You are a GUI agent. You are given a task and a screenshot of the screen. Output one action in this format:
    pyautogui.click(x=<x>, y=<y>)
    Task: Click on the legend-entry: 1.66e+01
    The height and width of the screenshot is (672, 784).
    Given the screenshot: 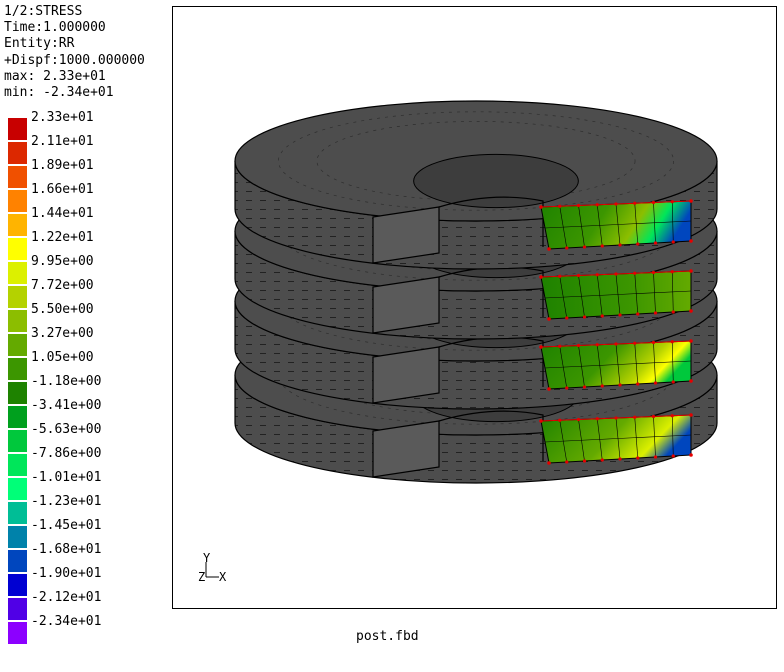 What is the action you would take?
    pyautogui.click(x=88, y=197)
    